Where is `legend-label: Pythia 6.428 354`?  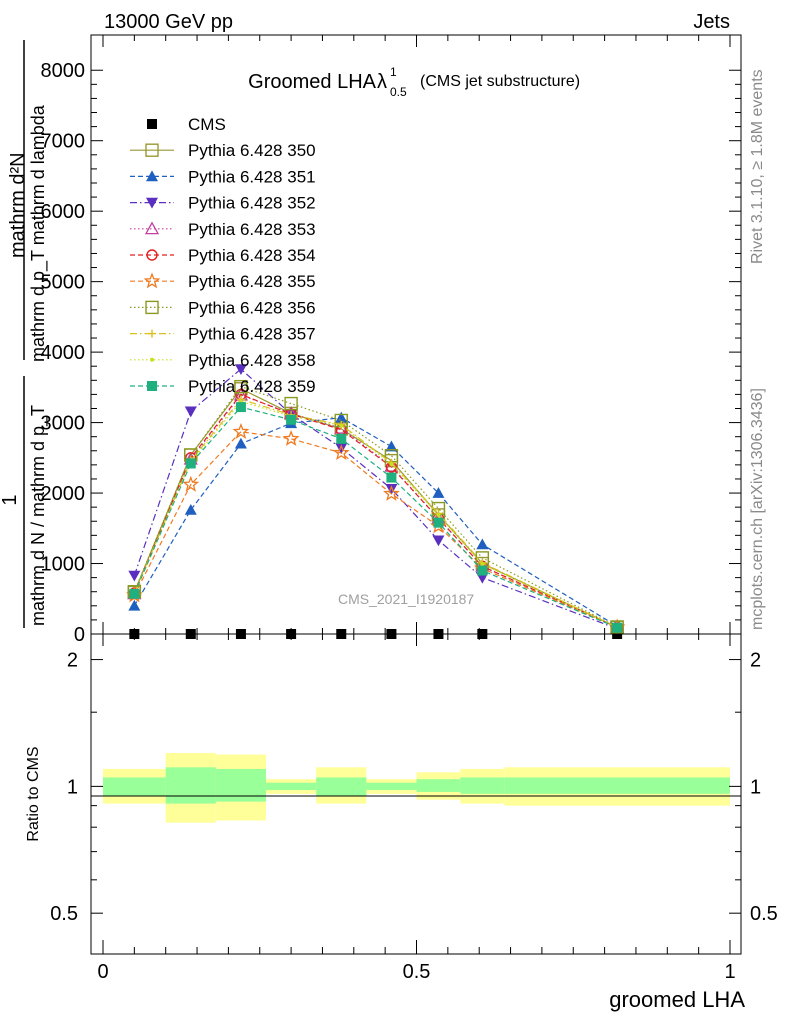 legend-label: Pythia 6.428 354 is located at coordinates (252, 255).